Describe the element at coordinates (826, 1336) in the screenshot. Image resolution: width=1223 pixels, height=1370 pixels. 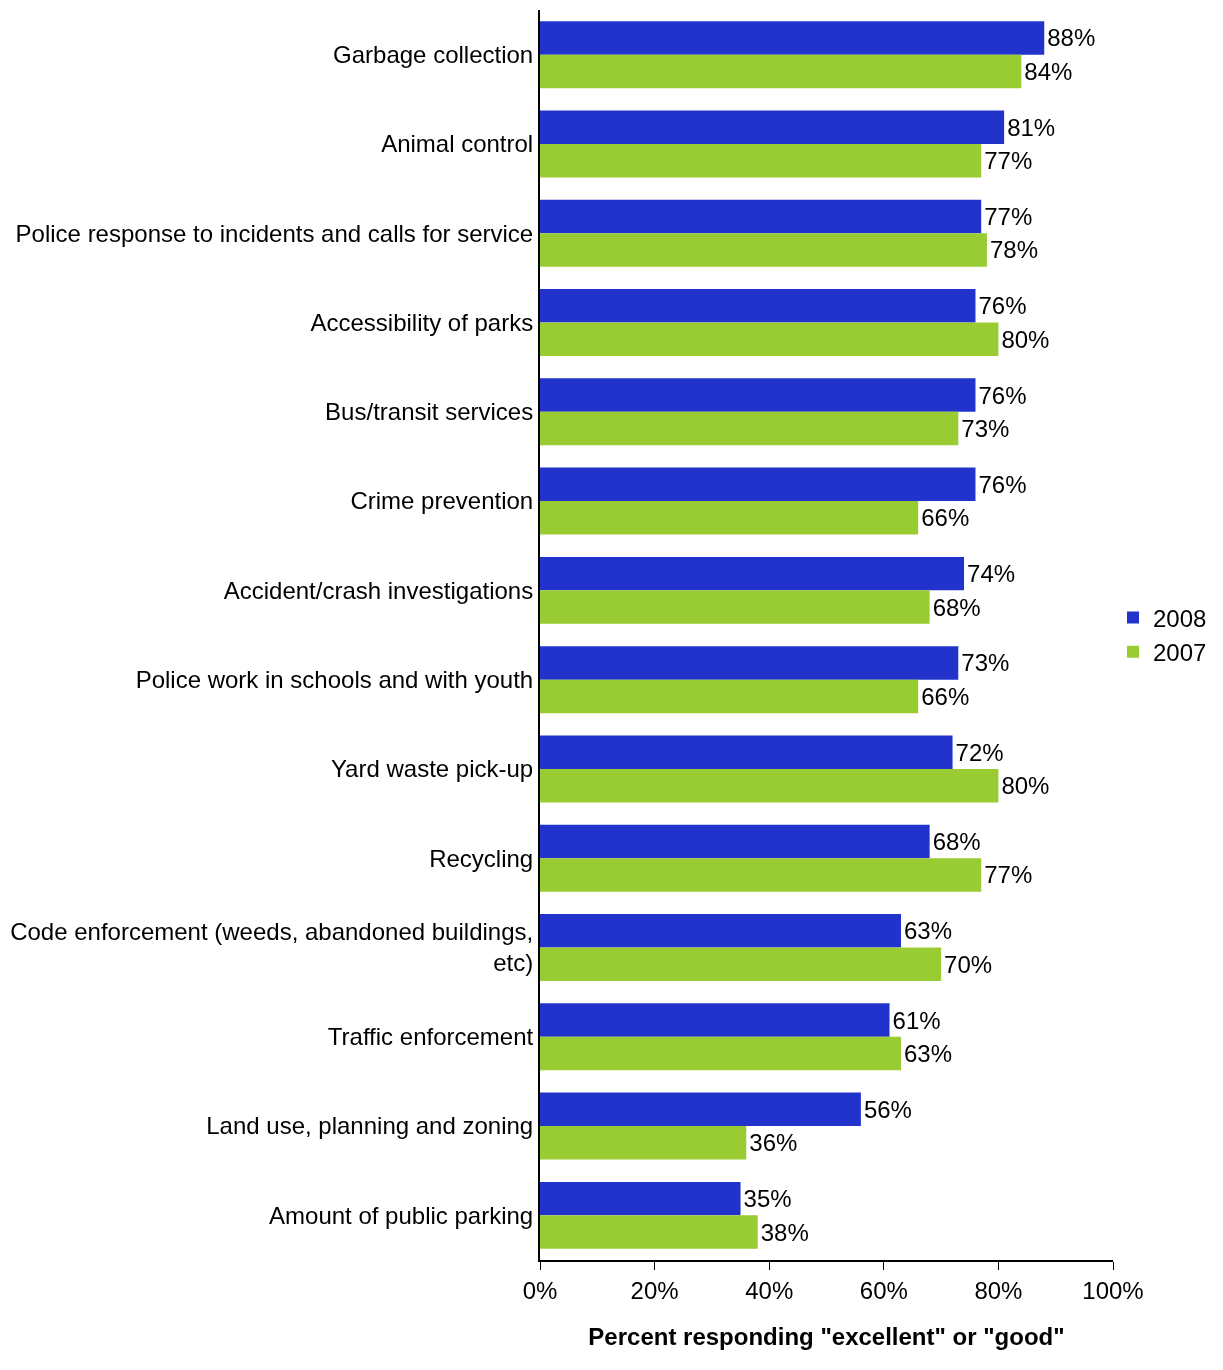
I see `x-axis-title: Percent responding "excellent" or "good"` at that location.